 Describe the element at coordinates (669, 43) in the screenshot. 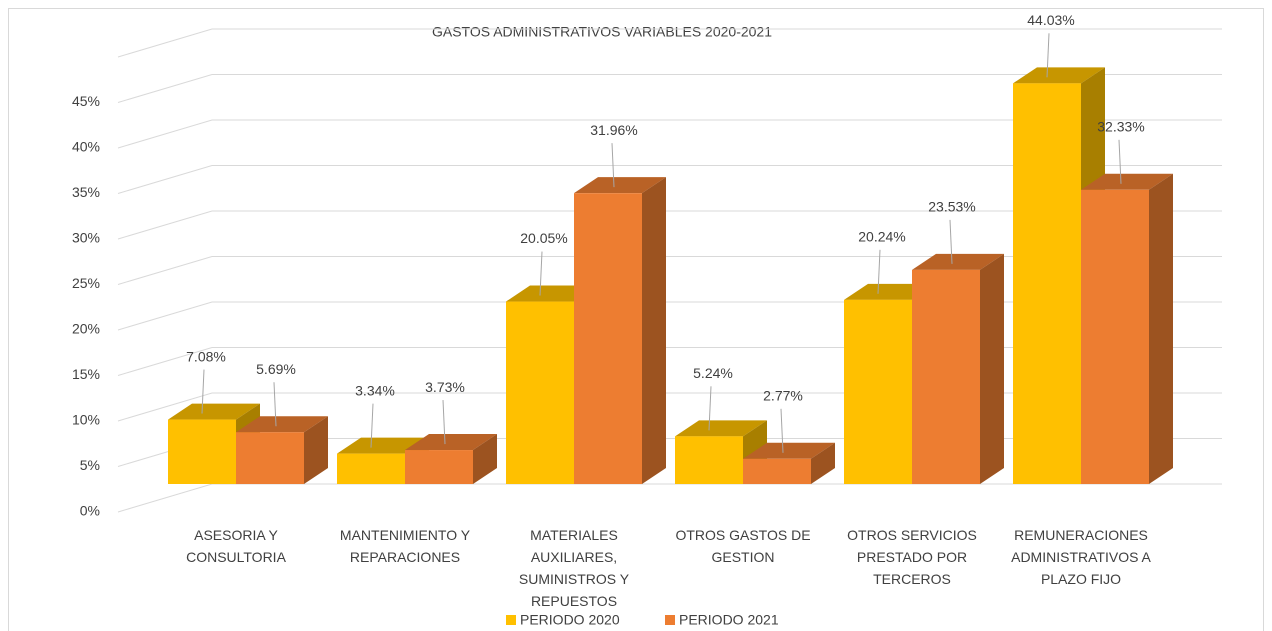

I see `grid-frame` at that location.